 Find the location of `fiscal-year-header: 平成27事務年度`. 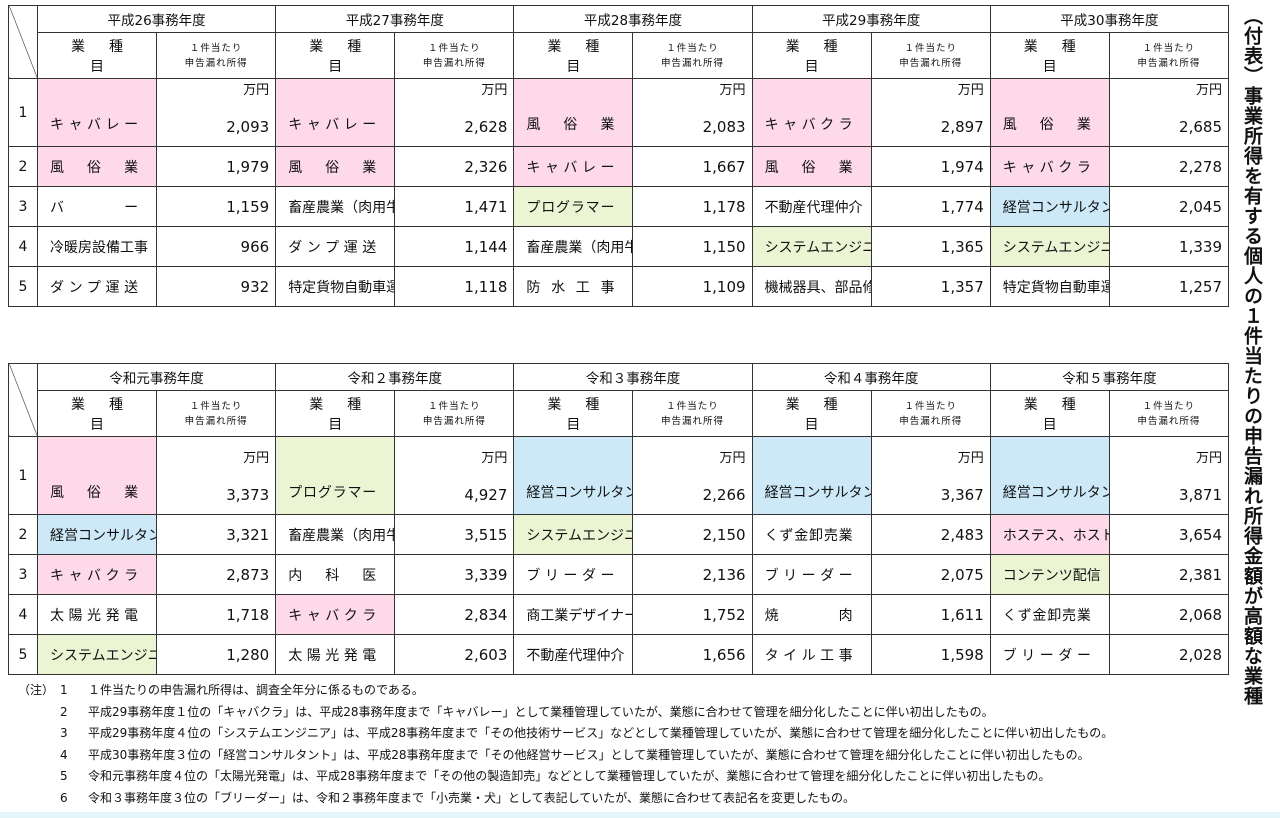

fiscal-year-header: 平成27事務年度 is located at coordinates (395, 19).